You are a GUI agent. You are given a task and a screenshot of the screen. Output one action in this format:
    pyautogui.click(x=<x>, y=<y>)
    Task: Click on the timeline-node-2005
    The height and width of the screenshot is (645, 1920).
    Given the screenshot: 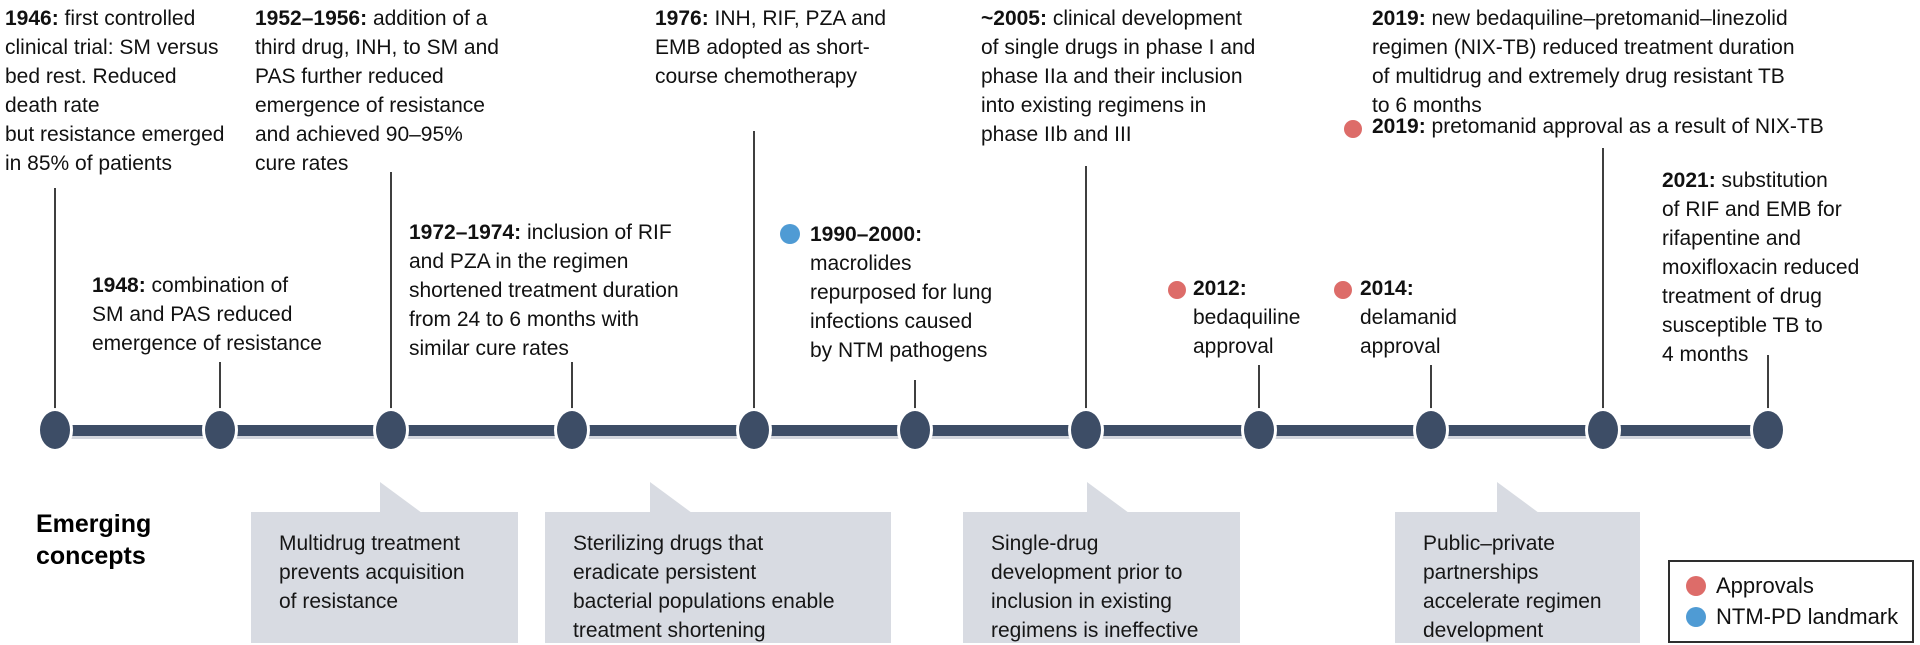 What is the action you would take?
    pyautogui.click(x=1086, y=430)
    